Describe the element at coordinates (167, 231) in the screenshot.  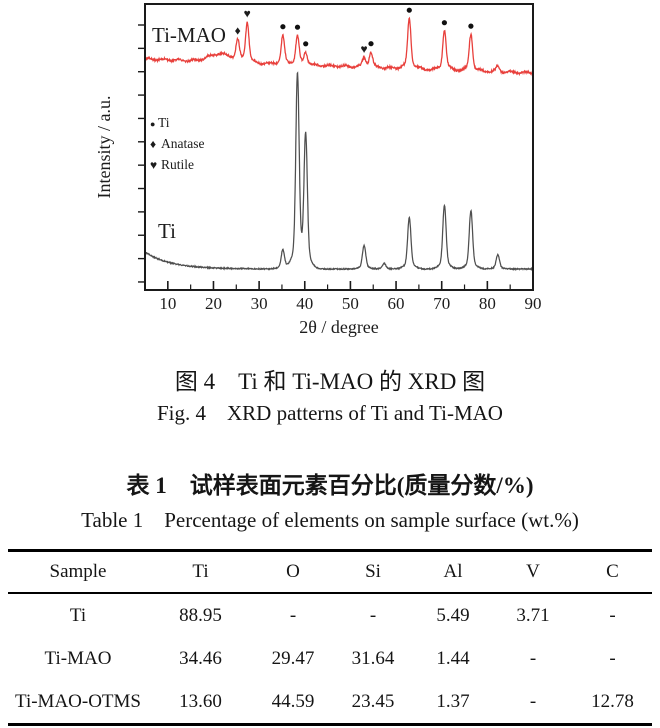
I see `series-label-ti: Ti` at that location.